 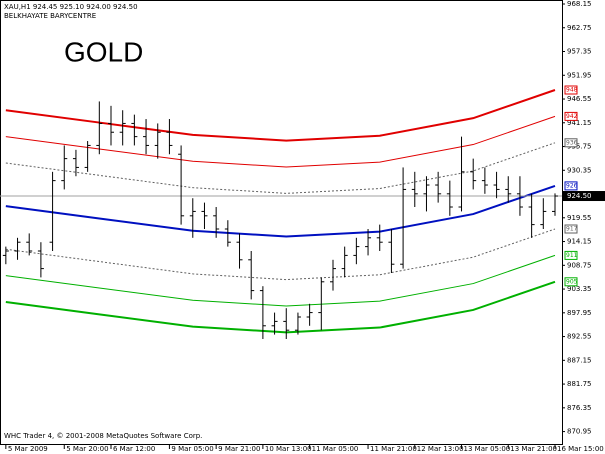 I want to click on x-tick-label: 16 Mar 15:00, so click(x=580, y=449).